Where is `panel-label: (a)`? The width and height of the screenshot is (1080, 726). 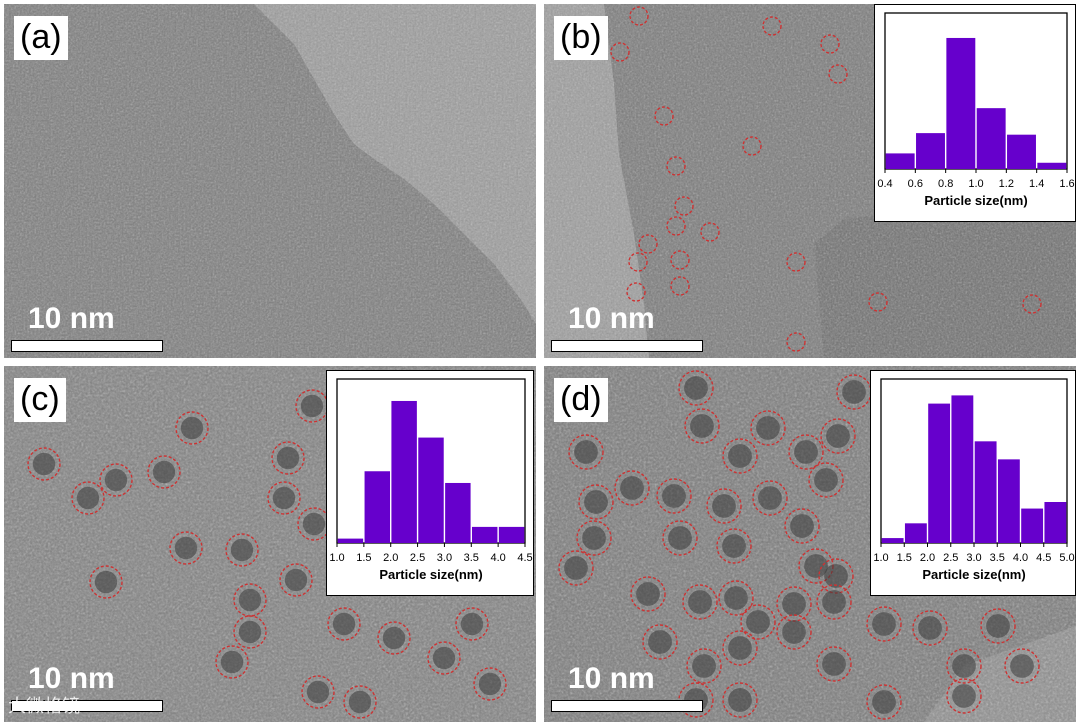 panel-label: (a) is located at coordinates (41, 38).